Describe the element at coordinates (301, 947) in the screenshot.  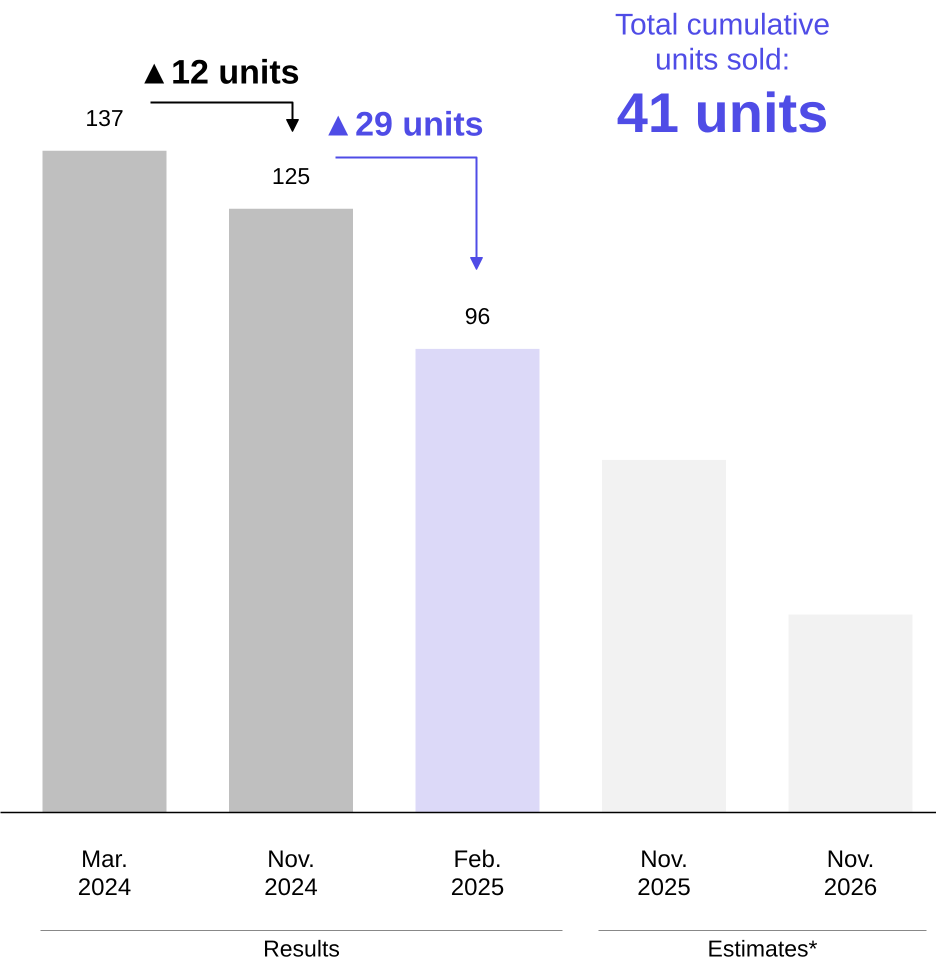
I see `text: Results` at that location.